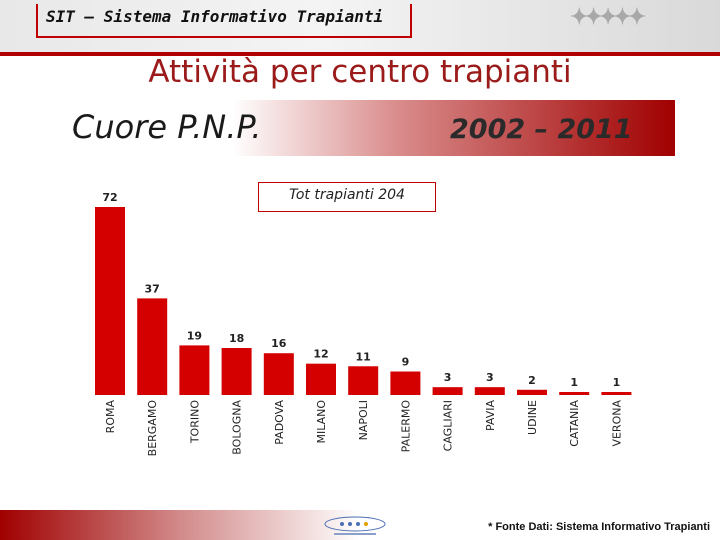 This screenshot has height=540, width=720. I want to click on data-label-cagliari: 3, so click(448, 377).